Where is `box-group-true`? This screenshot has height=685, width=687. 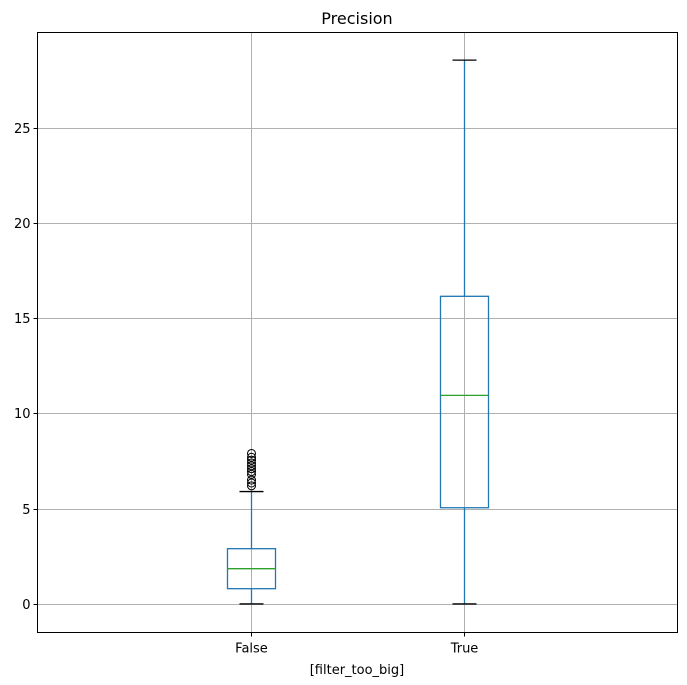 box-group-true is located at coordinates (464, 332).